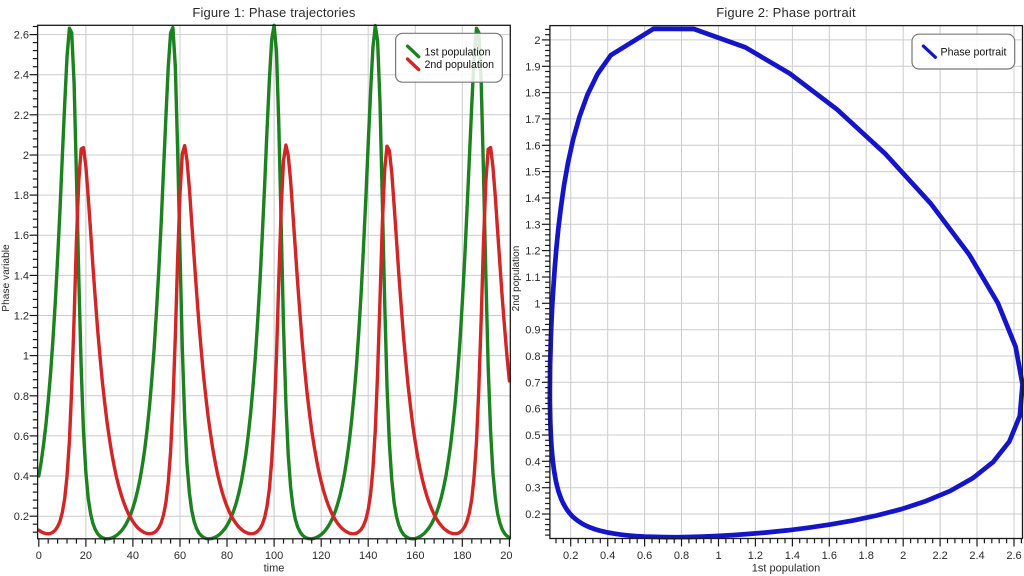  I want to click on svg-text: 160, so click(415, 556).